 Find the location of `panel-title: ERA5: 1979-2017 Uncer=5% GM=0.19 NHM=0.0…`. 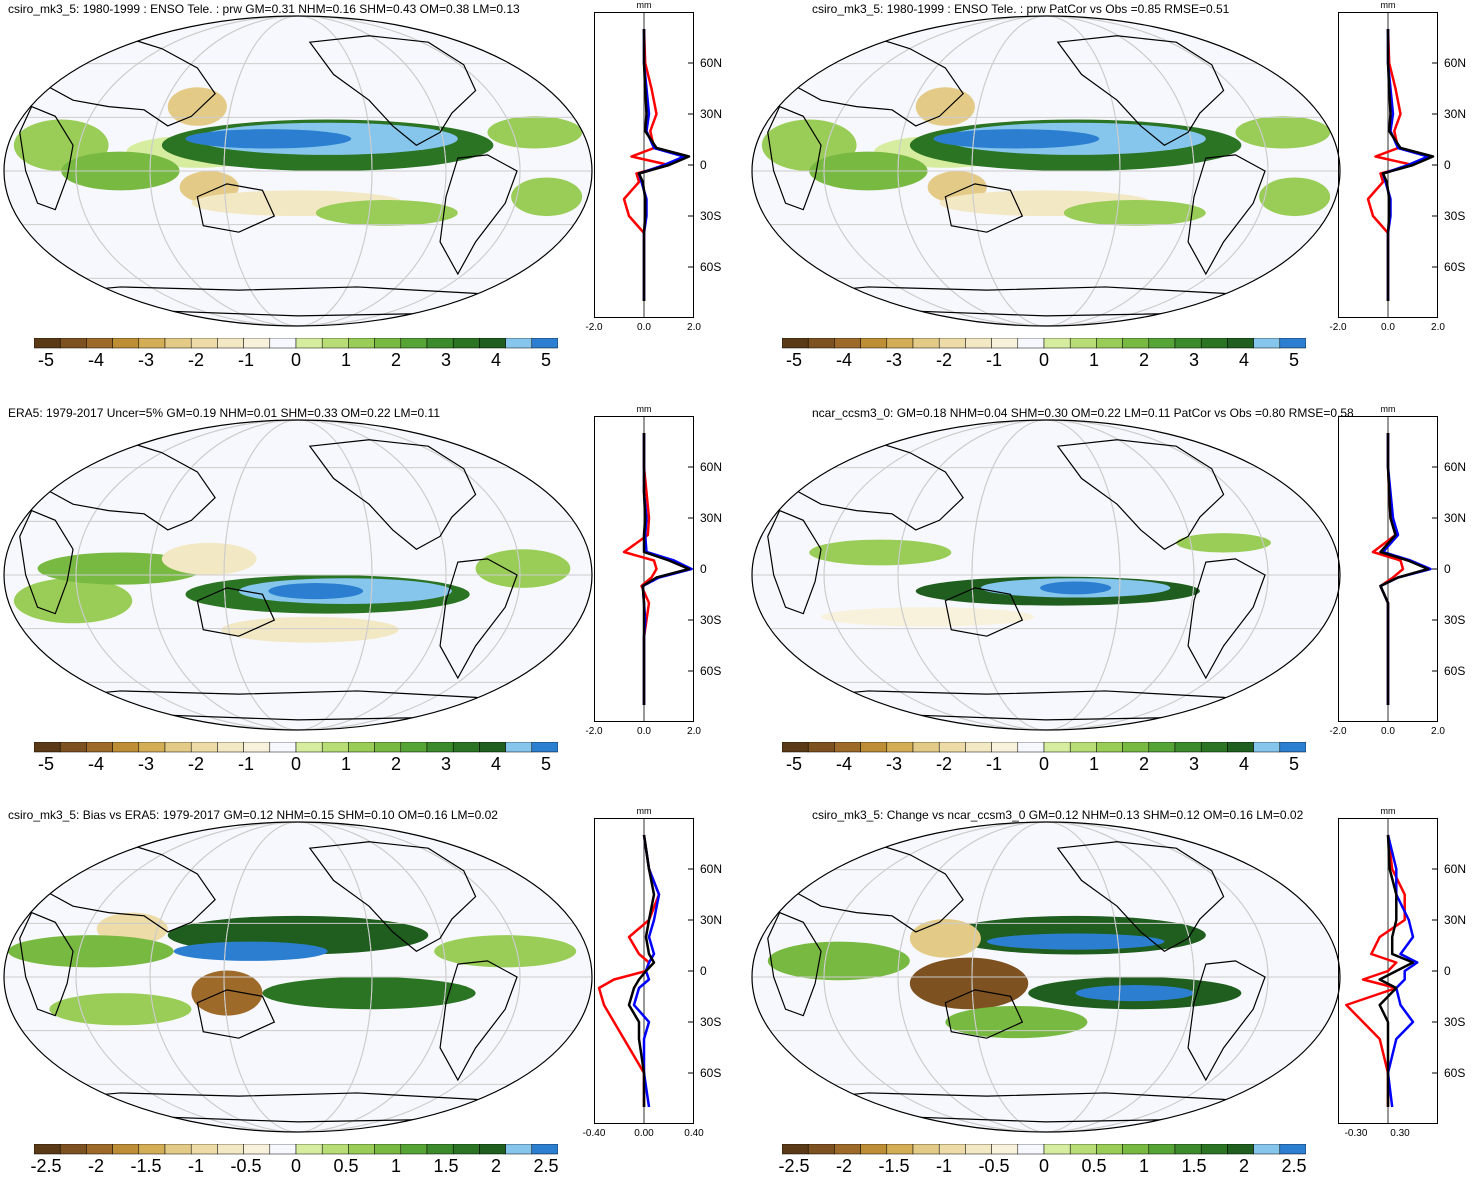

panel-title: ERA5: 1979-2017 Uncer=5% GM=0.19 NHM=0.0… is located at coordinates (224, 413).